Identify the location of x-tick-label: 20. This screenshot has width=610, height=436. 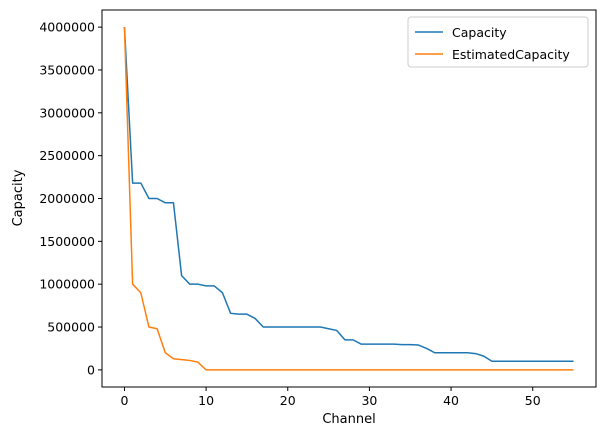
(288, 400).